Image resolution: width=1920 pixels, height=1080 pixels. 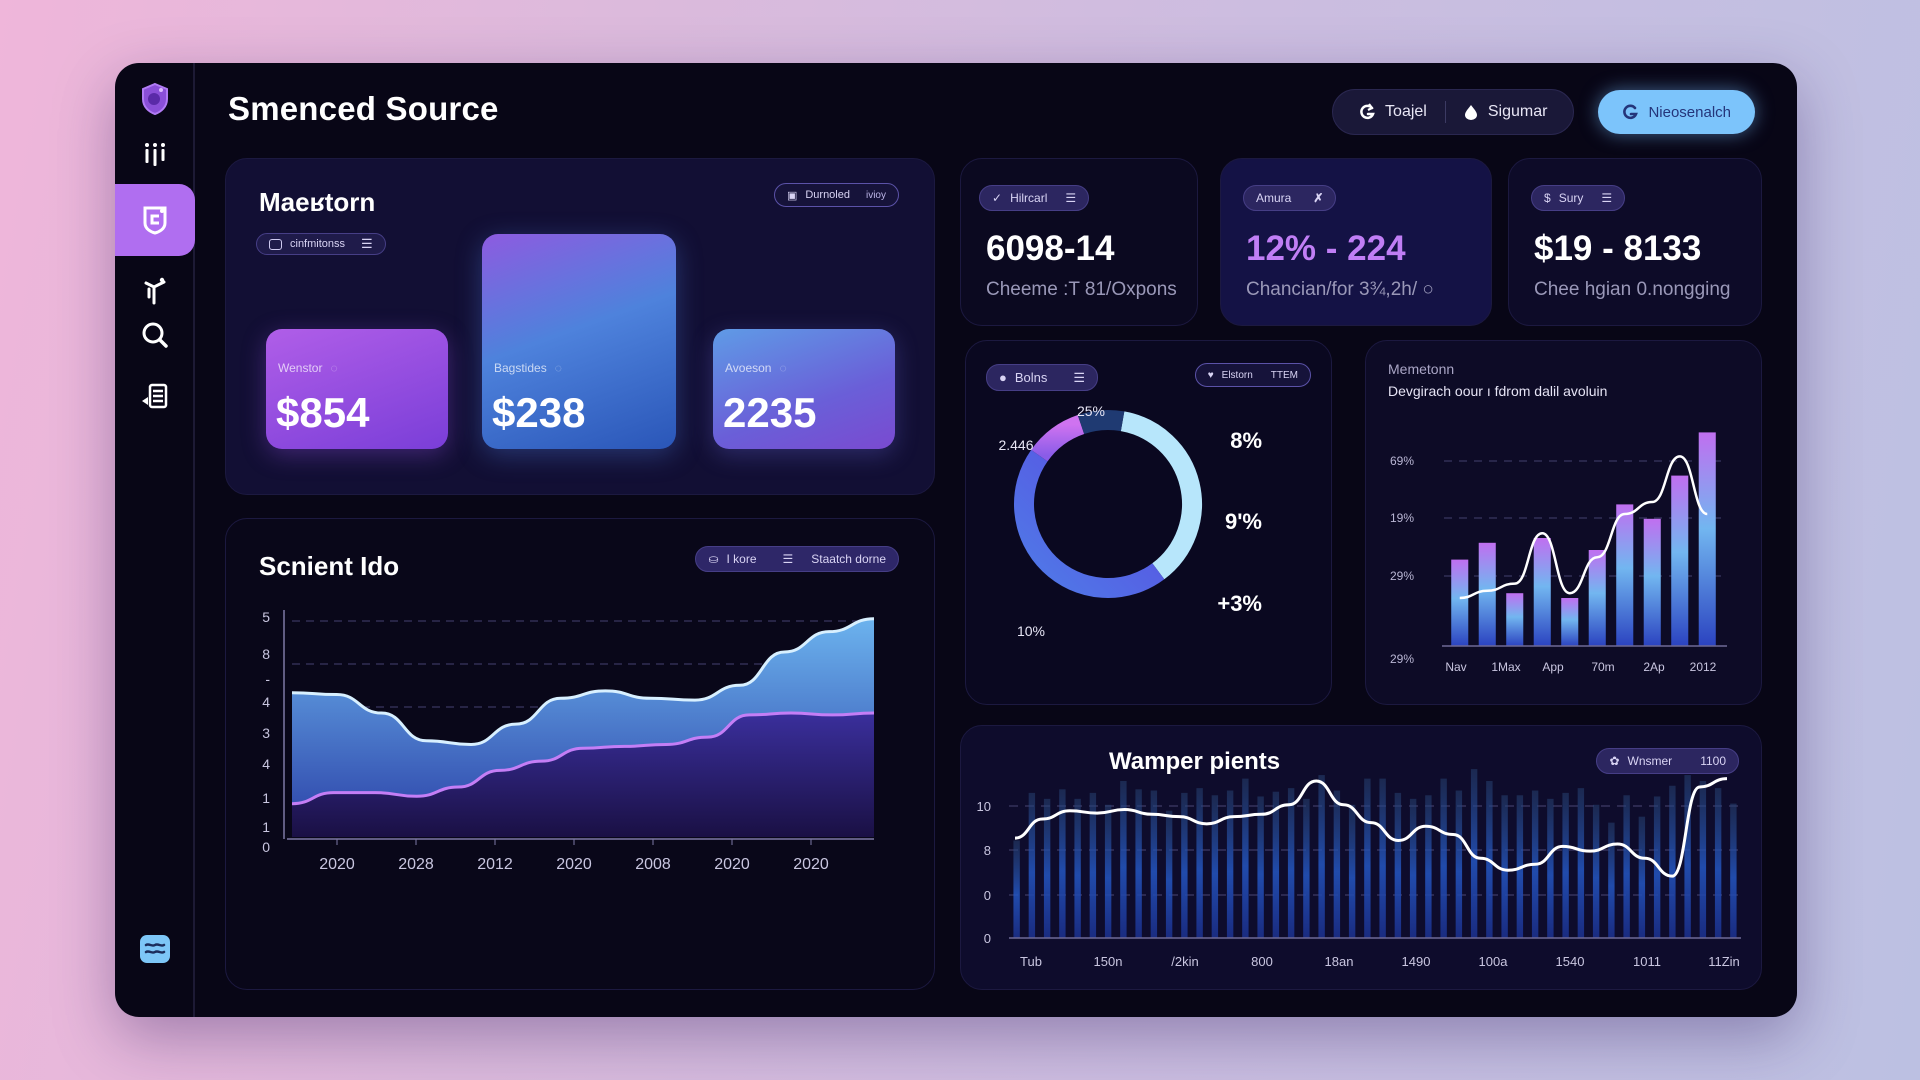 What do you see at coordinates (1042, 377) in the screenshot?
I see `donut-pill: ● Bolns ☰` at bounding box center [1042, 377].